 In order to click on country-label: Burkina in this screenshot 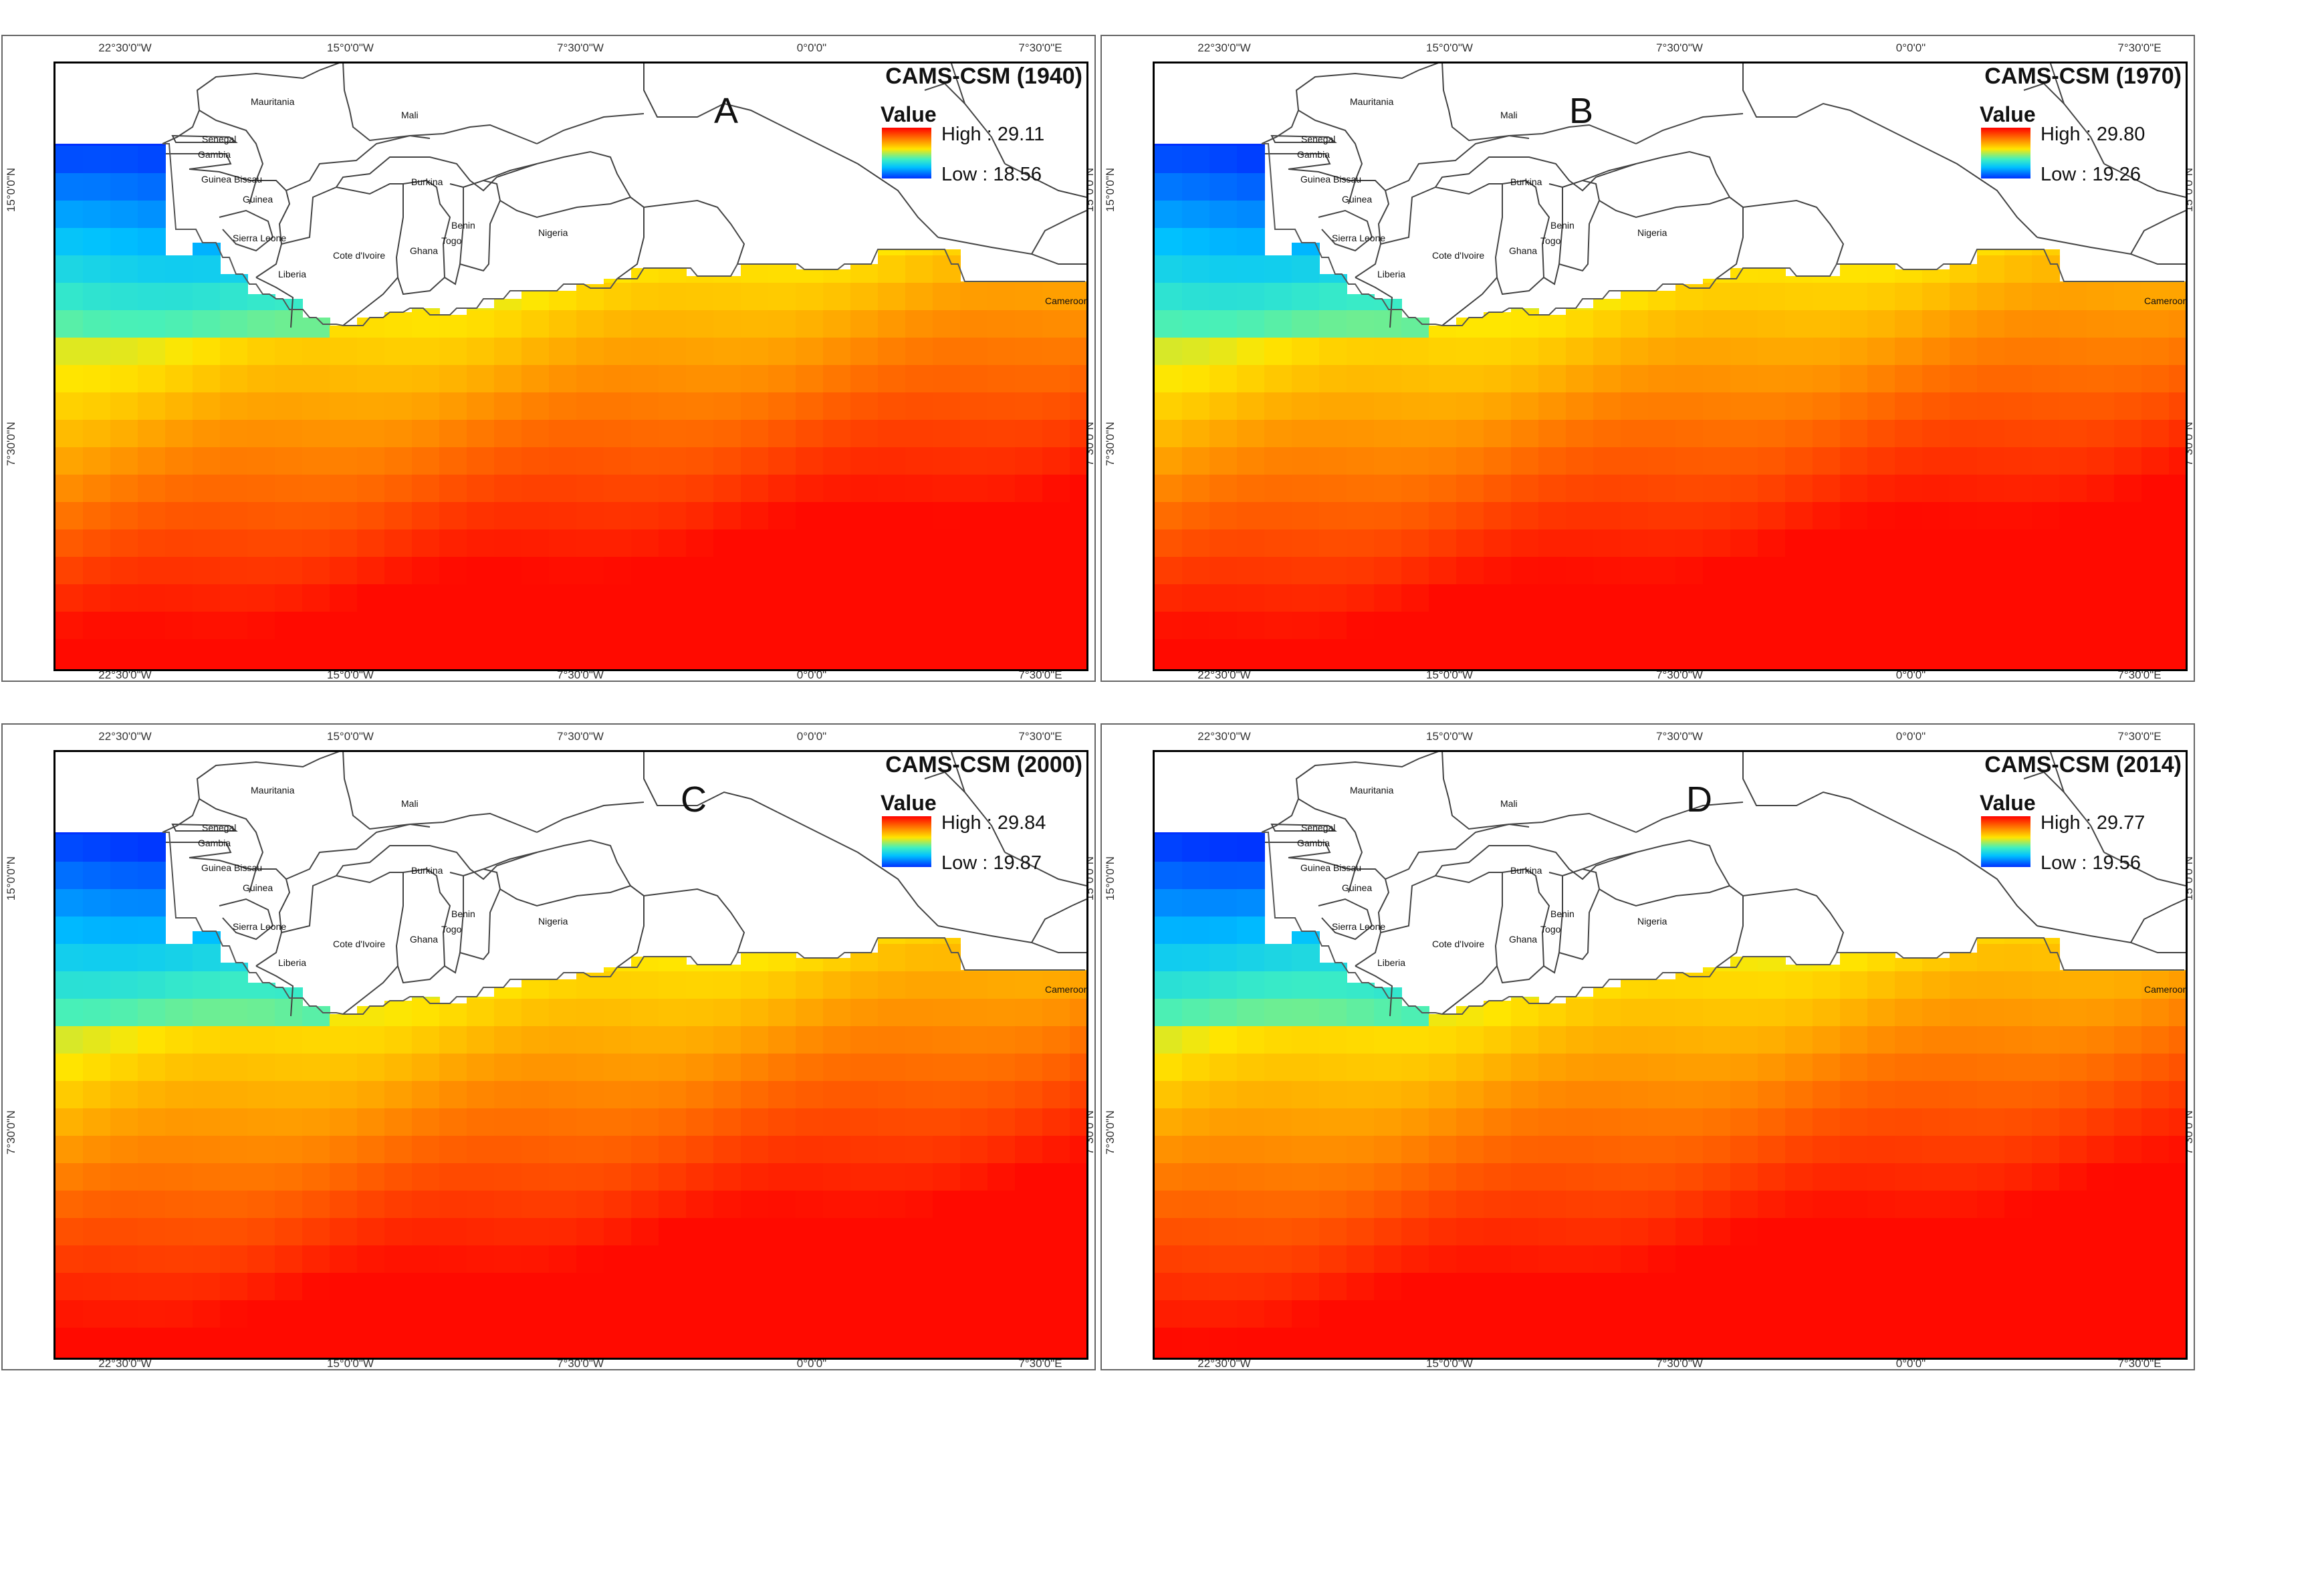, I will do `click(1526, 182)`.